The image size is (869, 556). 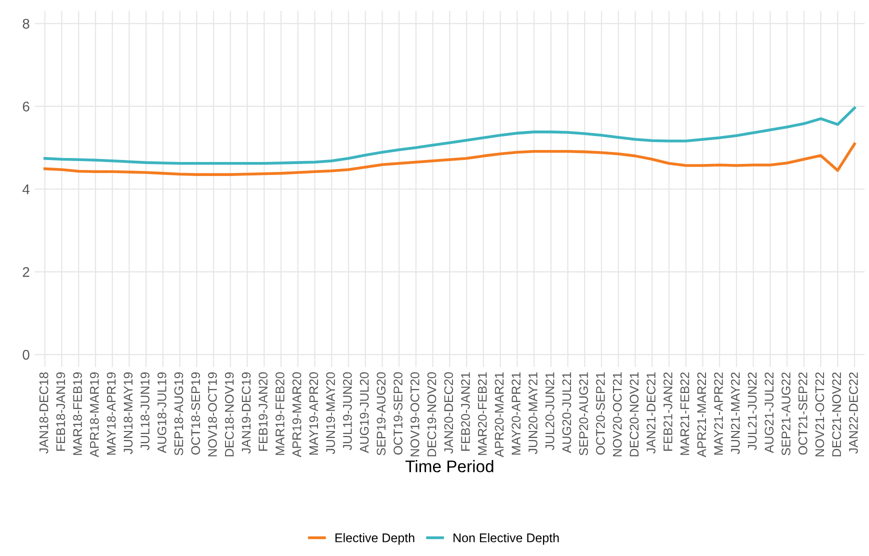 I want to click on x-tick-label: APR21-MAR22, so click(x=701, y=415).